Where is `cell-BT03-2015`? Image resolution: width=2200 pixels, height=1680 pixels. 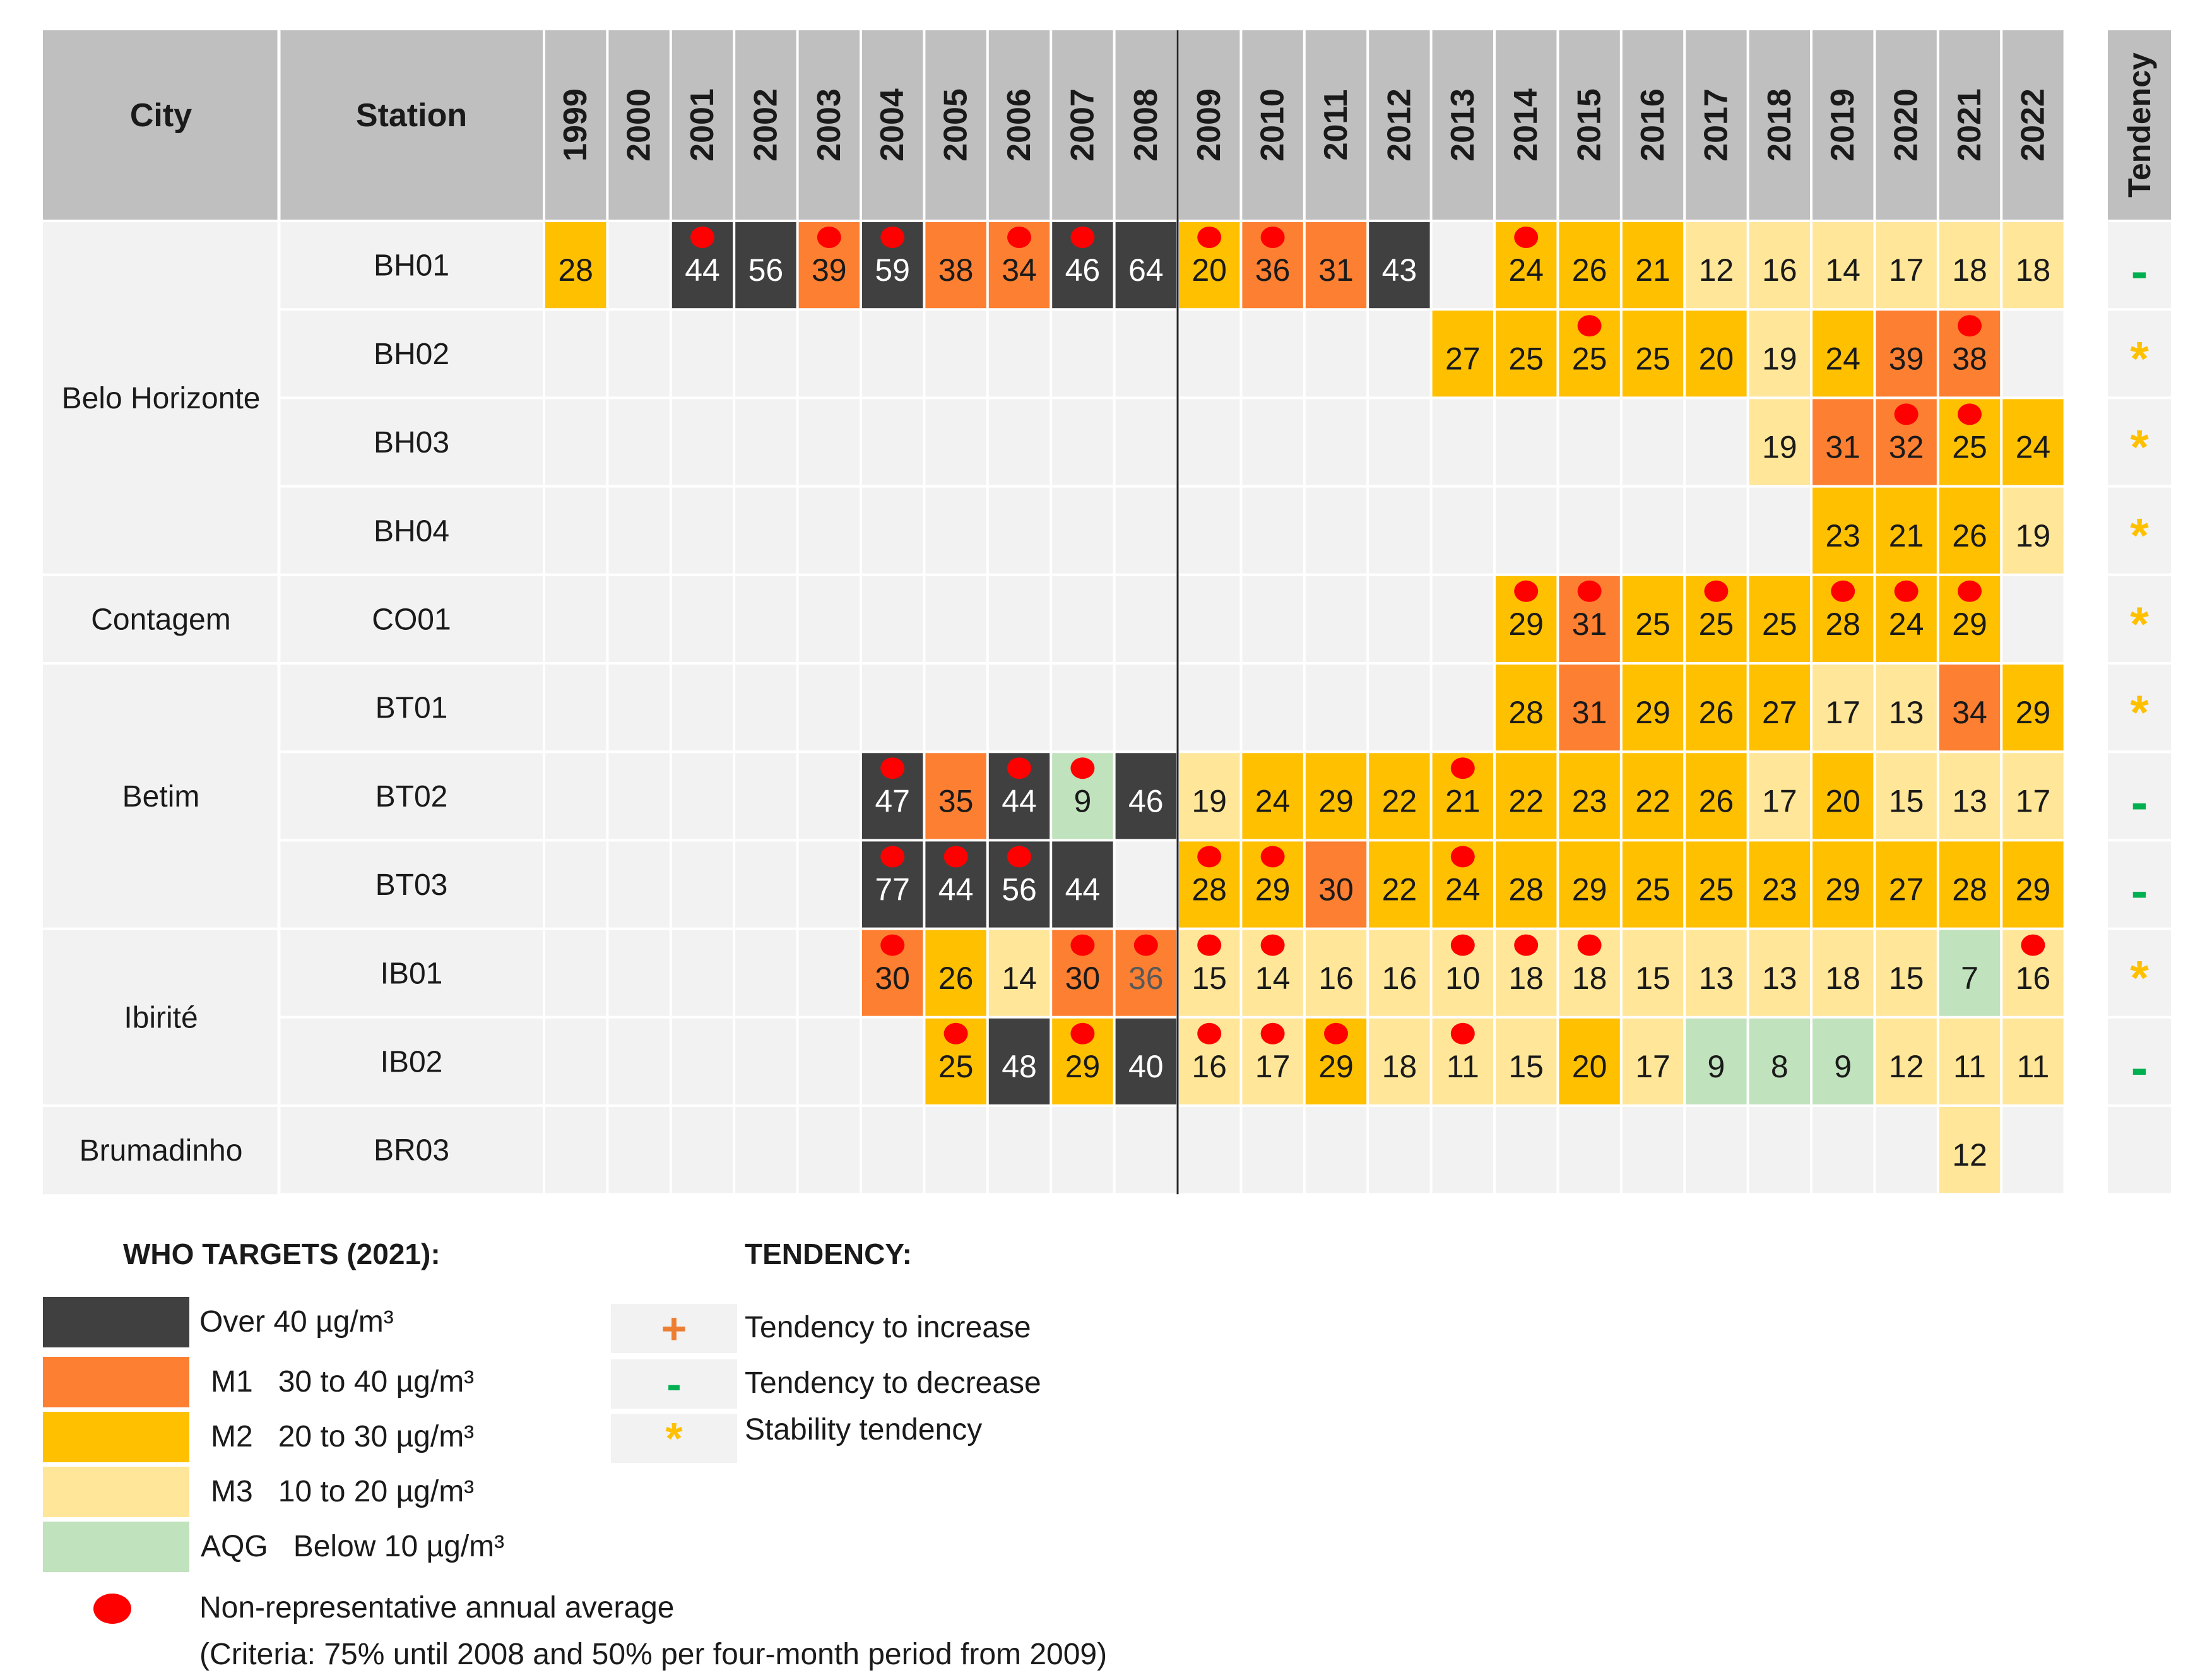
cell-BT03-2015 is located at coordinates (1589, 884).